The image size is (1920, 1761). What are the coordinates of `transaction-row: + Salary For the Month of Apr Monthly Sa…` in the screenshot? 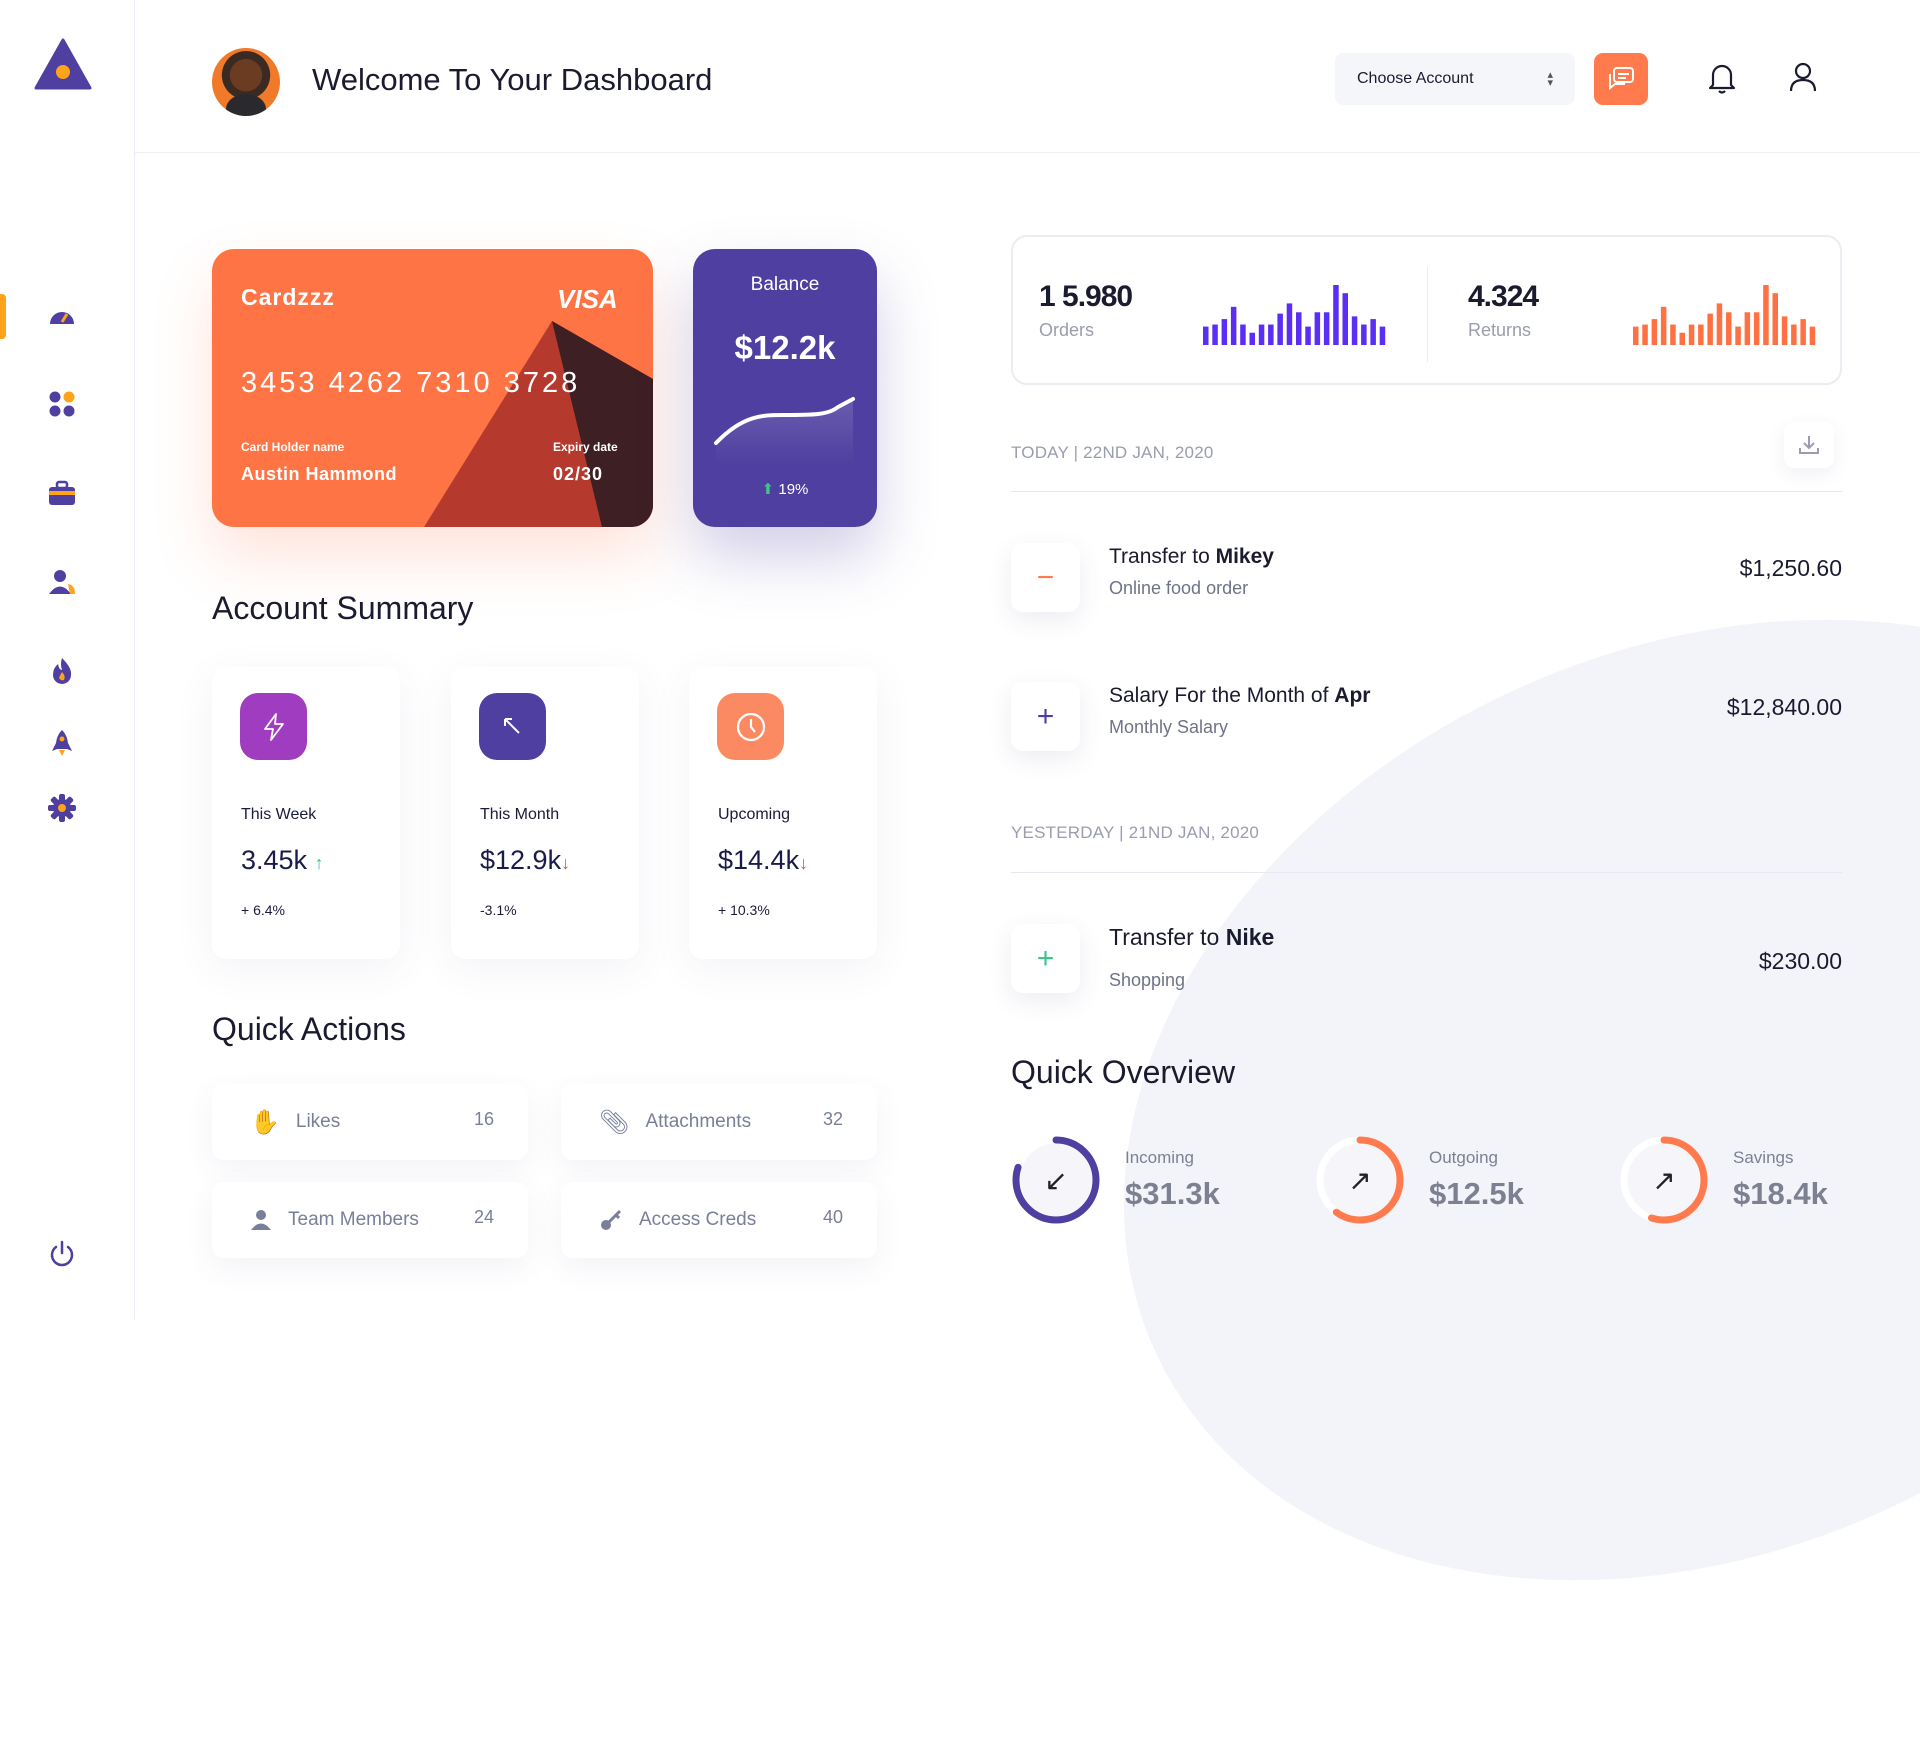 It's located at (1426, 717).